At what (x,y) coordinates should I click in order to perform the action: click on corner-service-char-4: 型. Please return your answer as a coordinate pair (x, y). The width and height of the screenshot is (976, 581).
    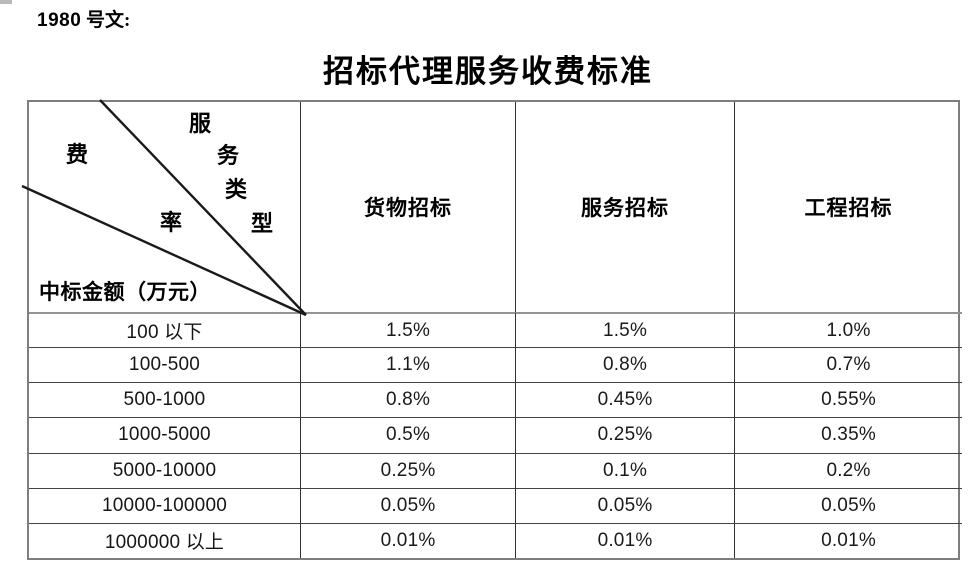
    Looking at the image, I should click on (262, 223).